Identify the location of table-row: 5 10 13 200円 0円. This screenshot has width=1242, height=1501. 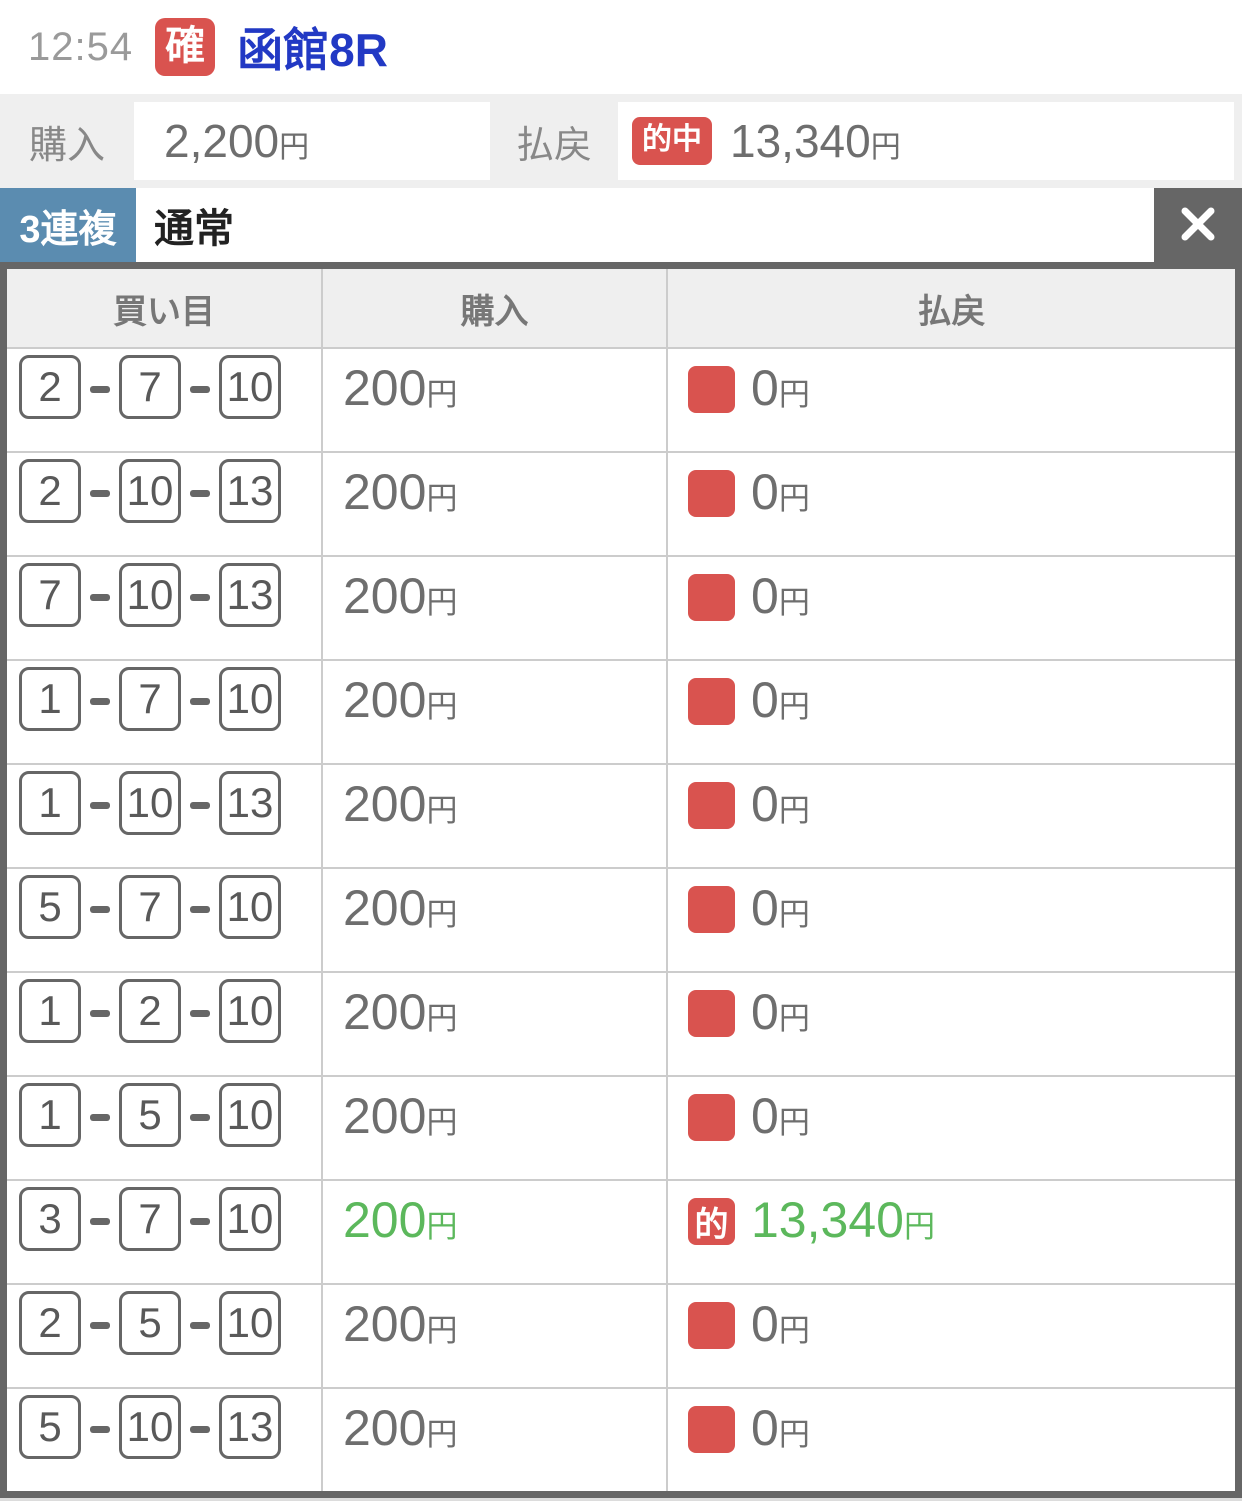
(621, 1440).